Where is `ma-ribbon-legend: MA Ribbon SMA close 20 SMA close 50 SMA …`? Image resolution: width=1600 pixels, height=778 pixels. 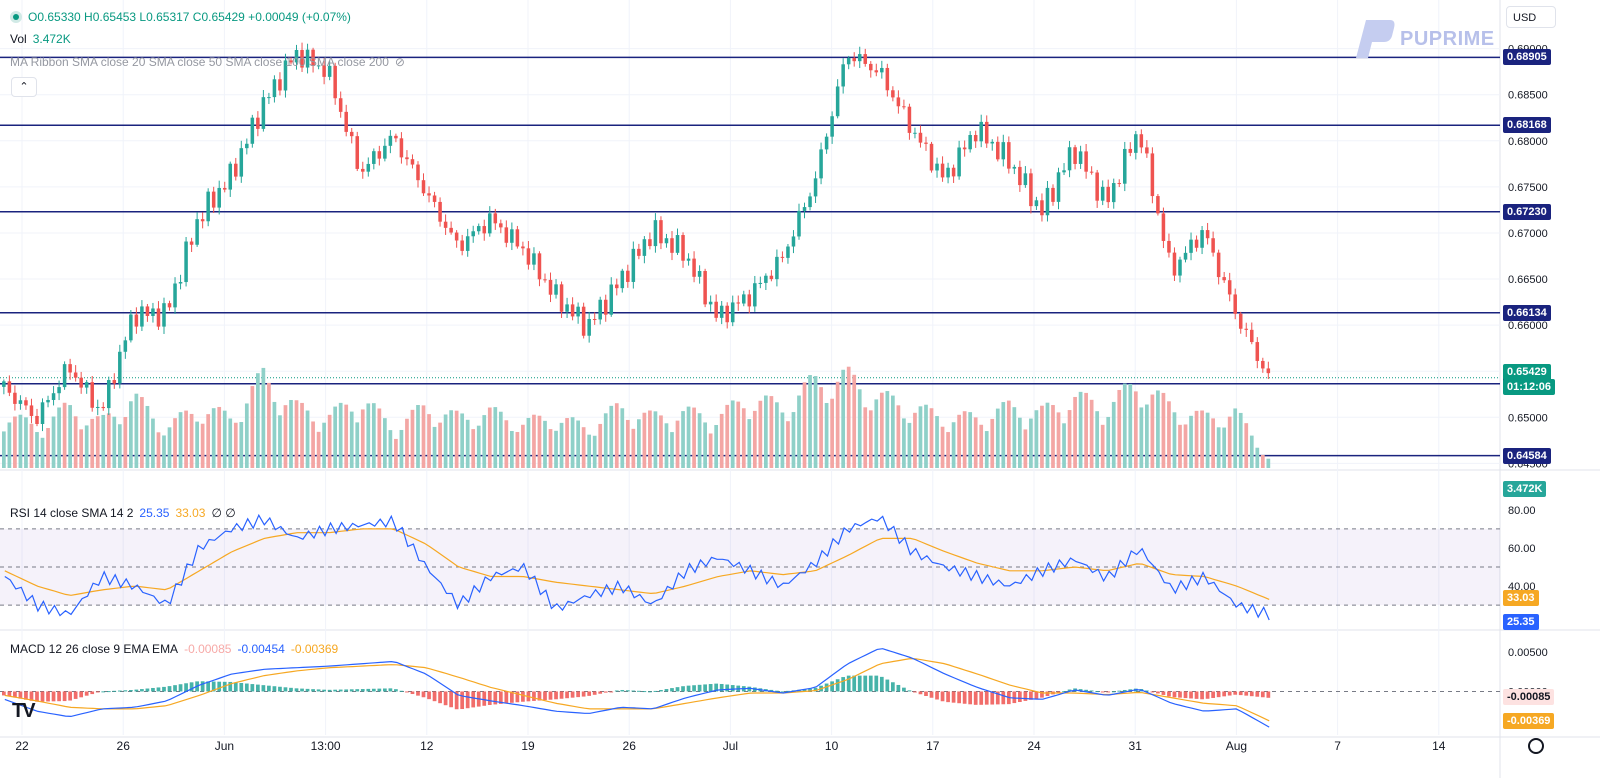 ma-ribbon-legend: MA Ribbon SMA close 20 SMA close 50 SMA … is located at coordinates (207, 62).